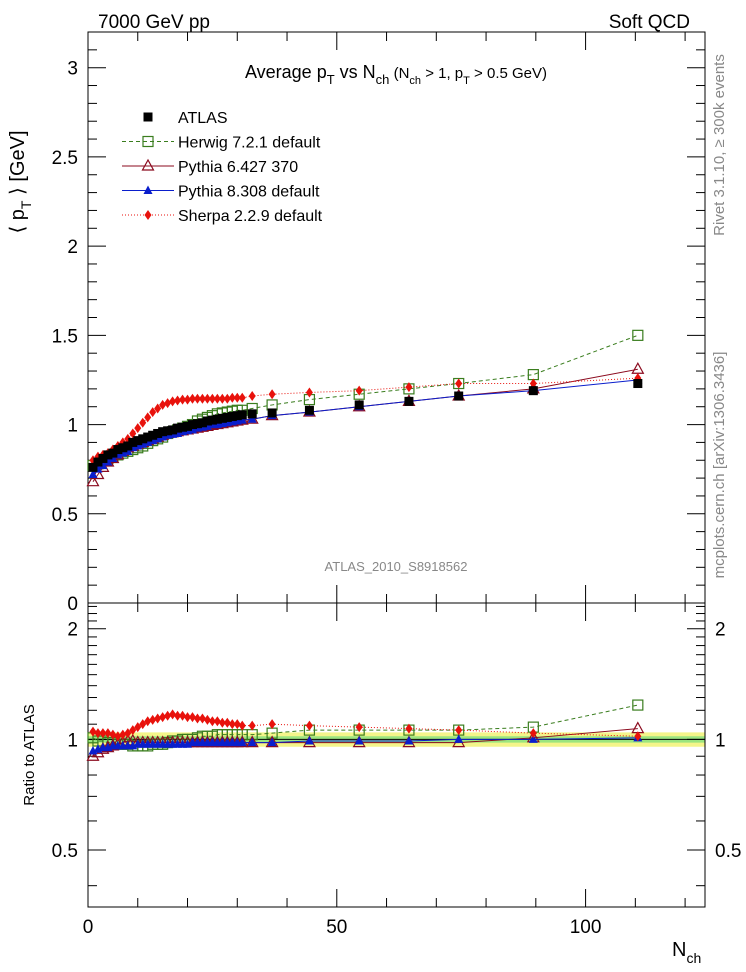 This screenshot has height=972, width=746. What do you see at coordinates (65, 158) in the screenshot?
I see `y-tick-label: 2.5` at bounding box center [65, 158].